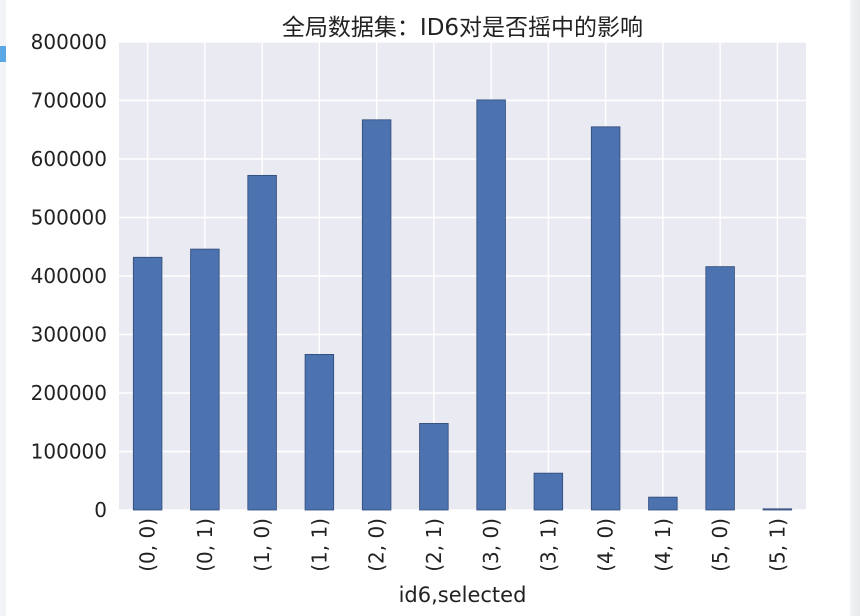 This screenshot has height=616, width=860. I want to click on y-tick-label: 0, so click(100, 510).